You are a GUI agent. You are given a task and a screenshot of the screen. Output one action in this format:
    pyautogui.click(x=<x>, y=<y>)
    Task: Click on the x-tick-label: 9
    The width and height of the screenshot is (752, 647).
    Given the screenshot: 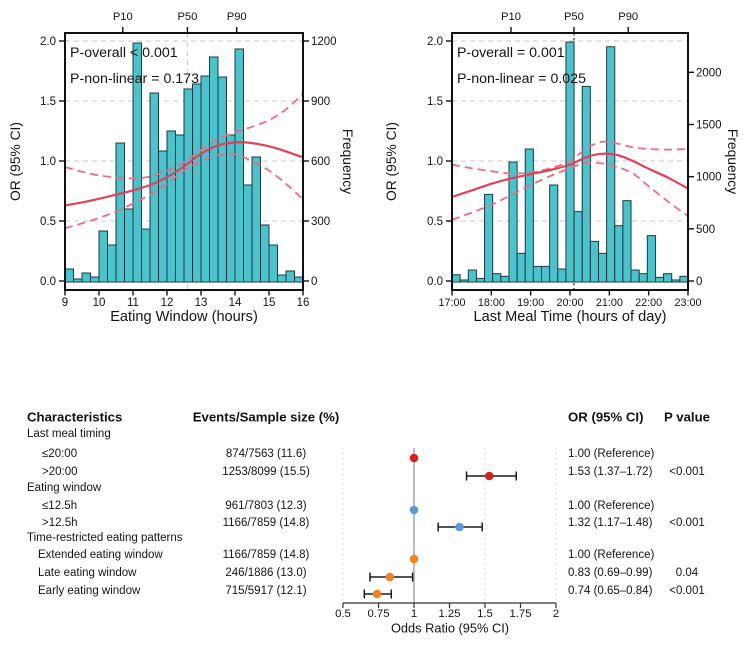 What is the action you would take?
    pyautogui.click(x=65, y=303)
    